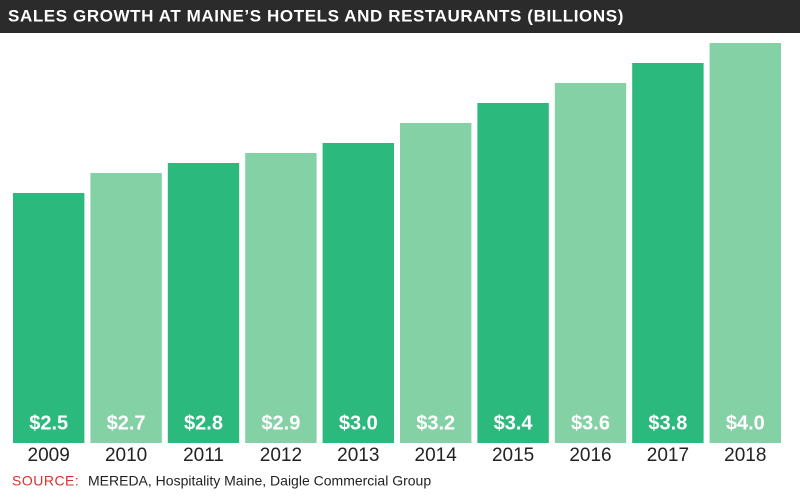  What do you see at coordinates (281, 455) in the screenshot?
I see `x-tick-label: 2012` at bounding box center [281, 455].